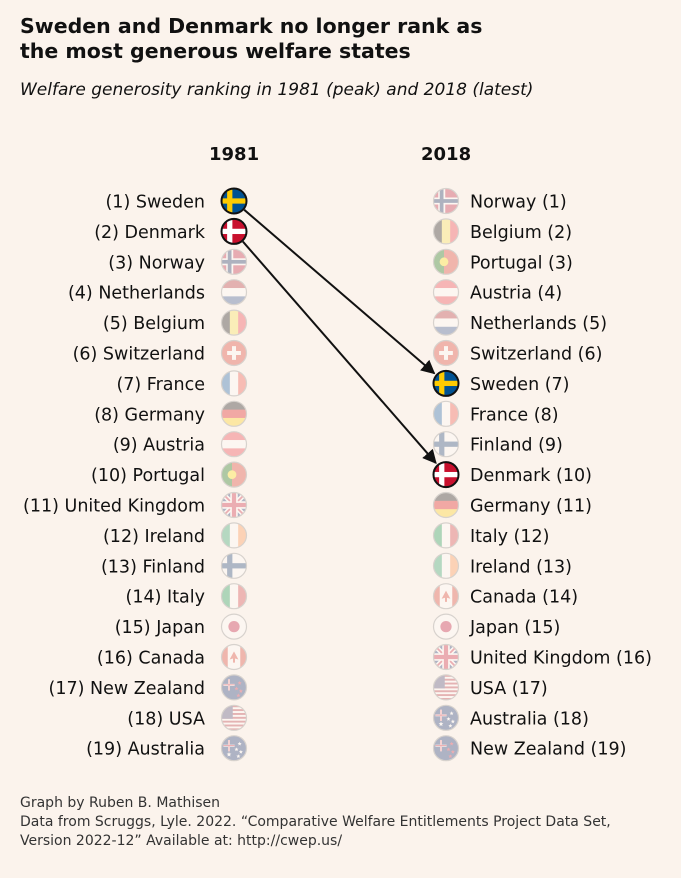 This screenshot has height=878, width=681. What do you see at coordinates (446, 154) in the screenshot?
I see `column-header-2018: 2018` at bounding box center [446, 154].